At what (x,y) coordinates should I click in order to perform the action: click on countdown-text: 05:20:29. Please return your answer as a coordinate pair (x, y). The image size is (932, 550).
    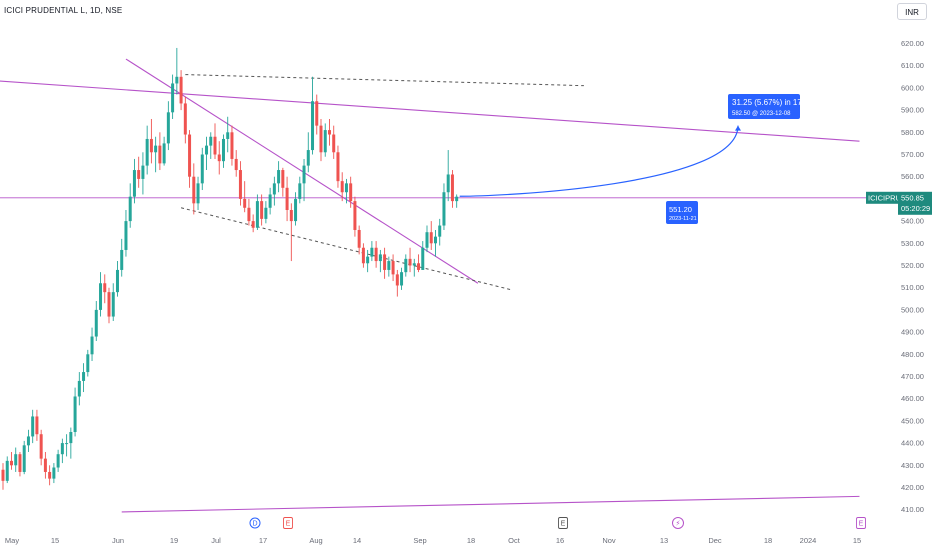
    Looking at the image, I should click on (915, 208).